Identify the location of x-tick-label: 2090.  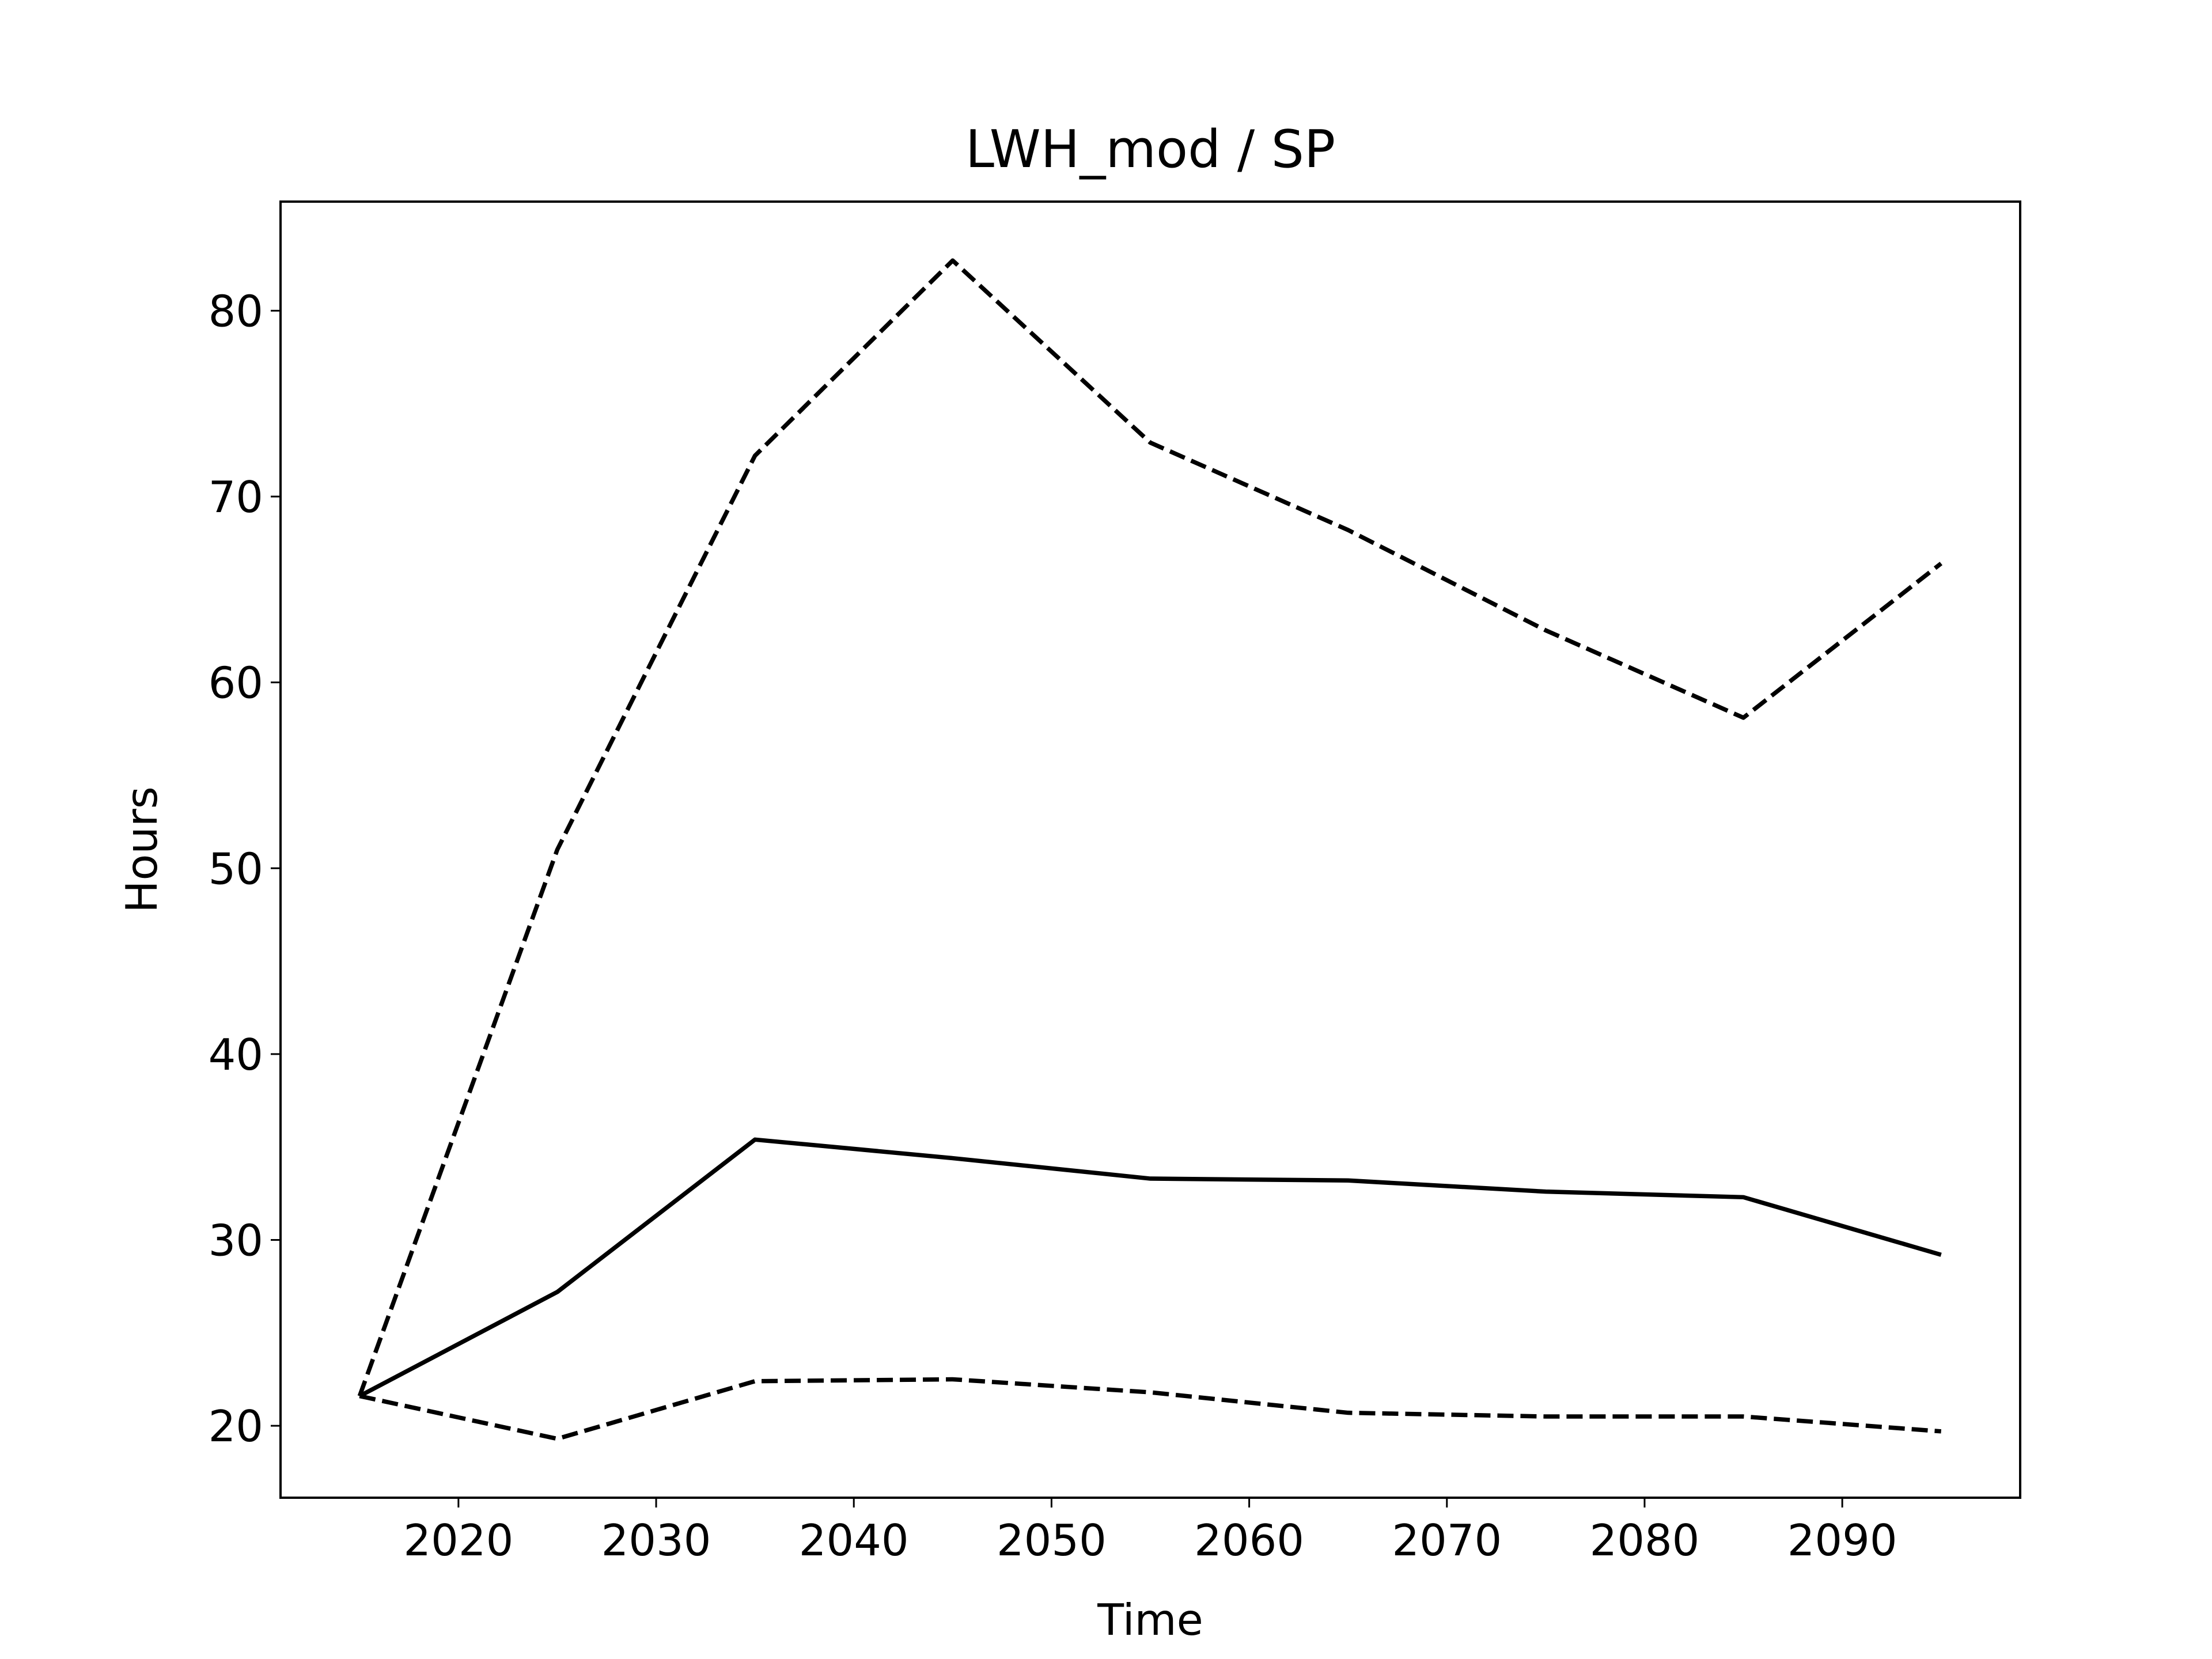
(1842, 1540).